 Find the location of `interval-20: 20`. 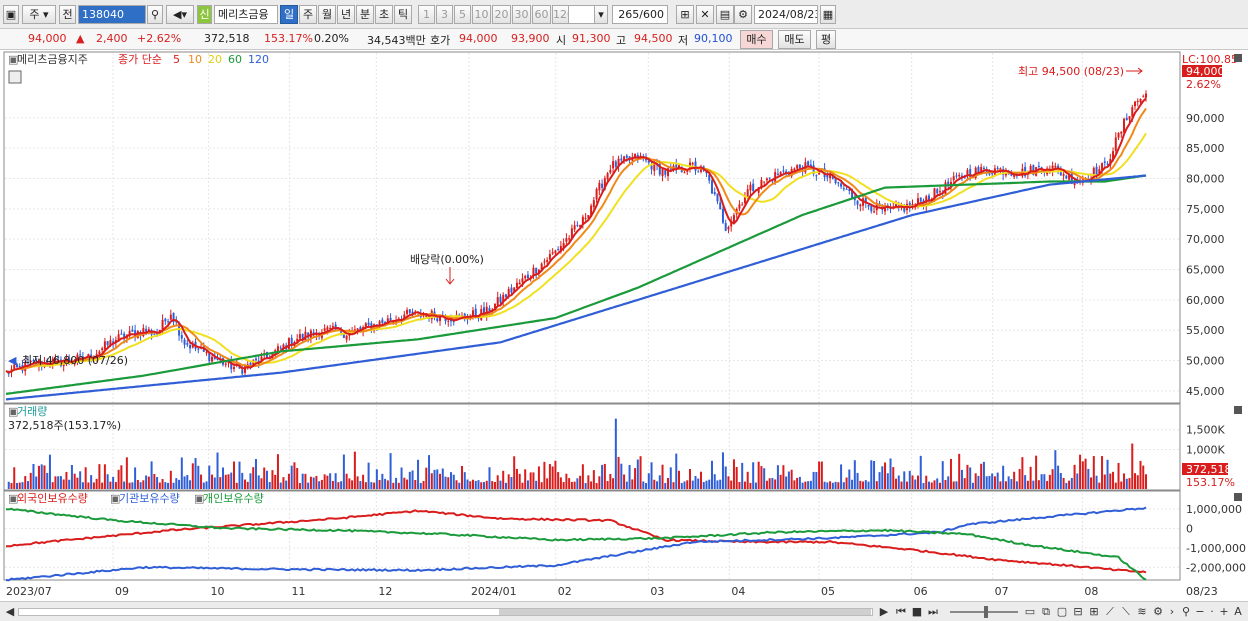

interval-20: 20 is located at coordinates (501, 14).